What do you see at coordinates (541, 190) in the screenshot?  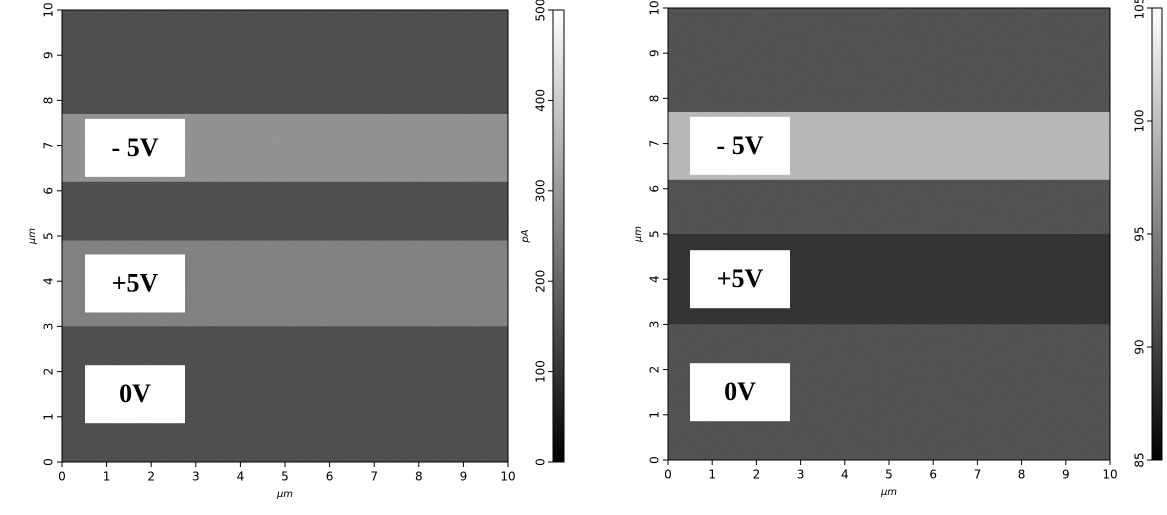 I see `colorbar-tick-label: 300` at bounding box center [541, 190].